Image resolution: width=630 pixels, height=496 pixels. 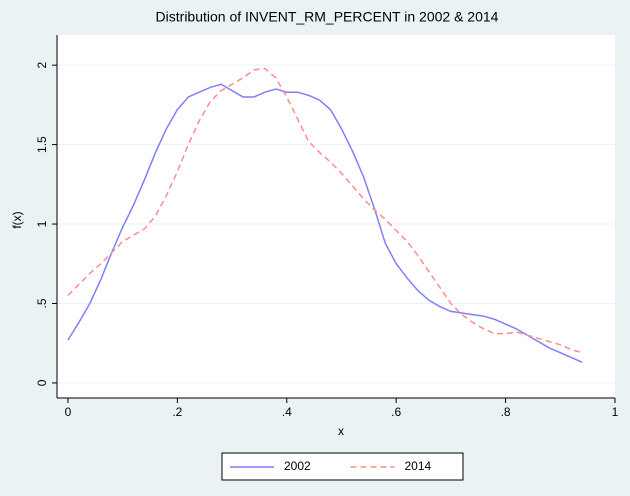 What do you see at coordinates (42, 65) in the screenshot?
I see `y-tick-label: 2` at bounding box center [42, 65].